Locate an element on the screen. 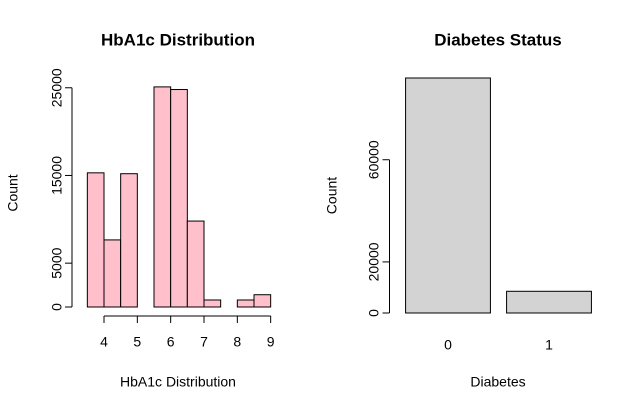 This screenshot has width=640, height=414. y-tick-label: 15000 is located at coordinates (57, 175).